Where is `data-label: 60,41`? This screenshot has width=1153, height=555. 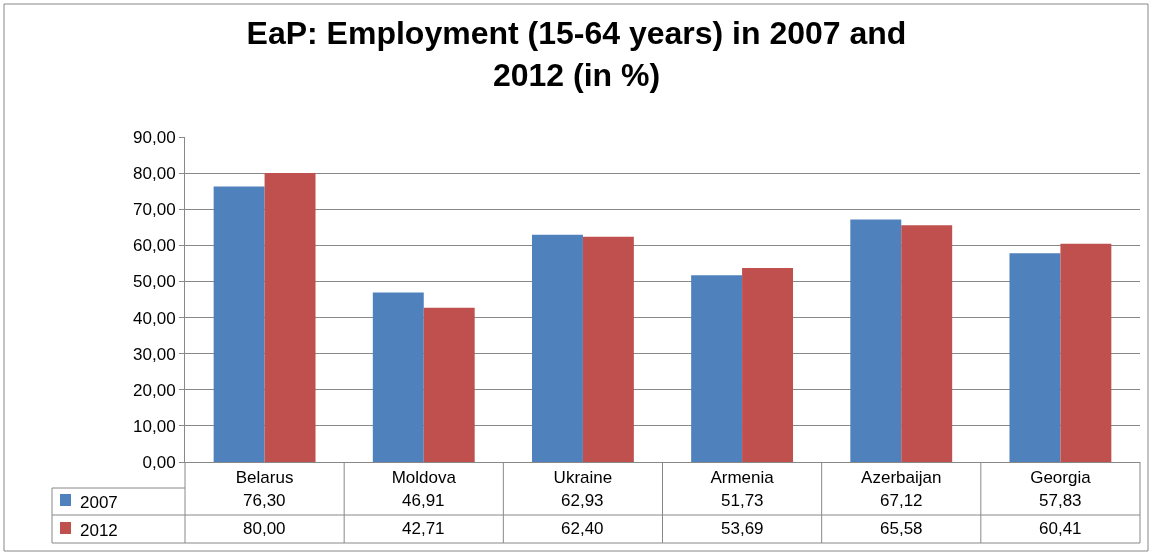
data-label: 60,41 is located at coordinates (1060, 528).